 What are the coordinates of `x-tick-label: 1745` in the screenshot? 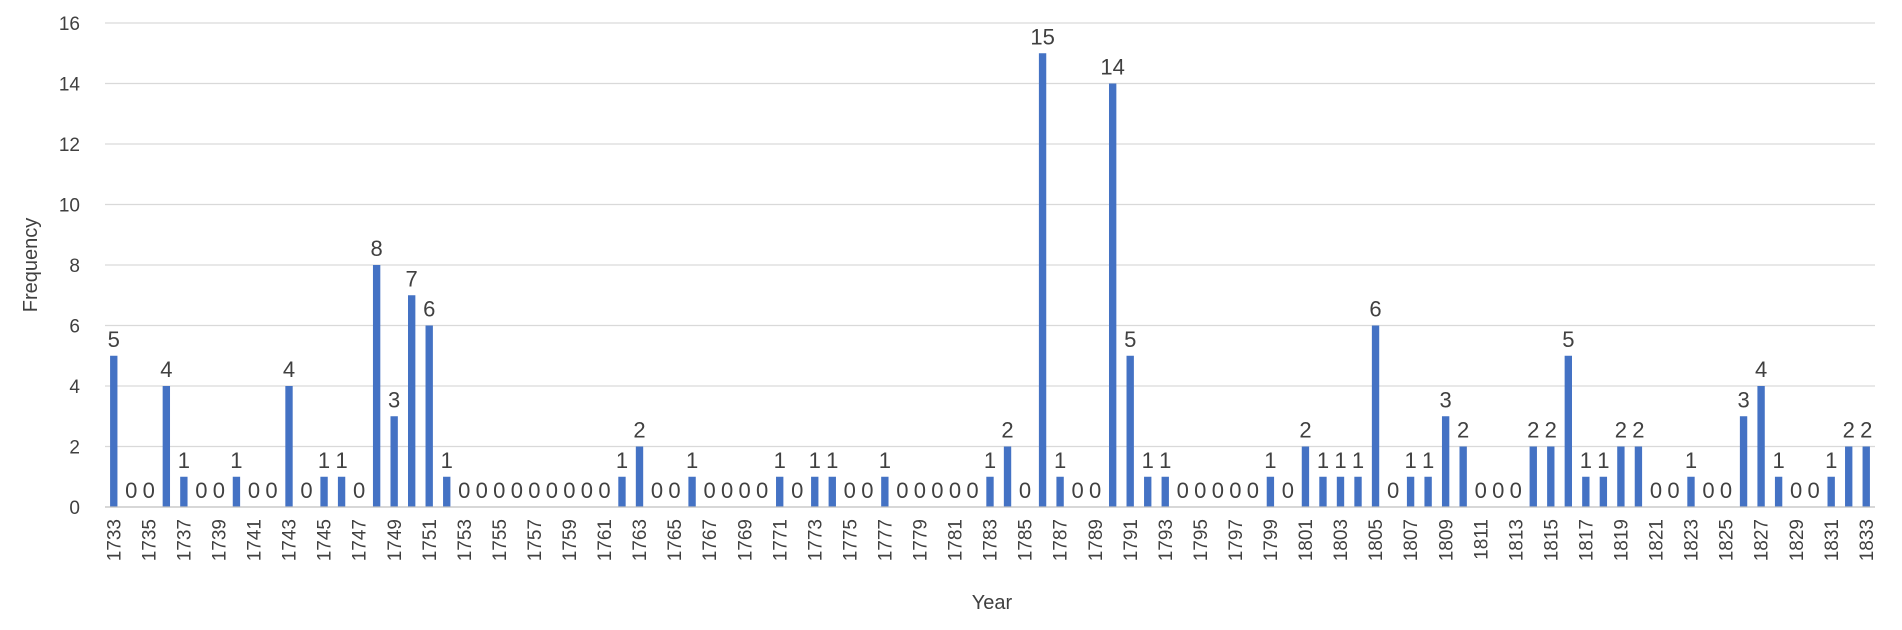 It's located at (325, 540).